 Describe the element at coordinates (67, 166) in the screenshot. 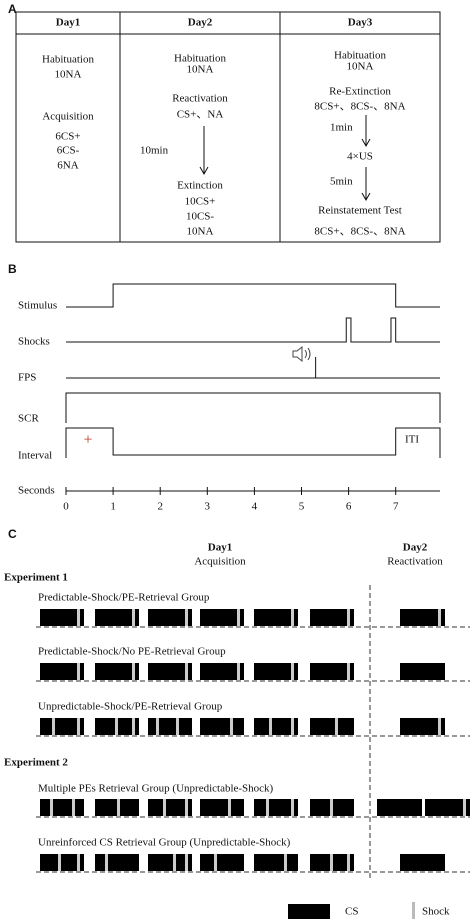

I see `procedure-text: 6NA` at that location.